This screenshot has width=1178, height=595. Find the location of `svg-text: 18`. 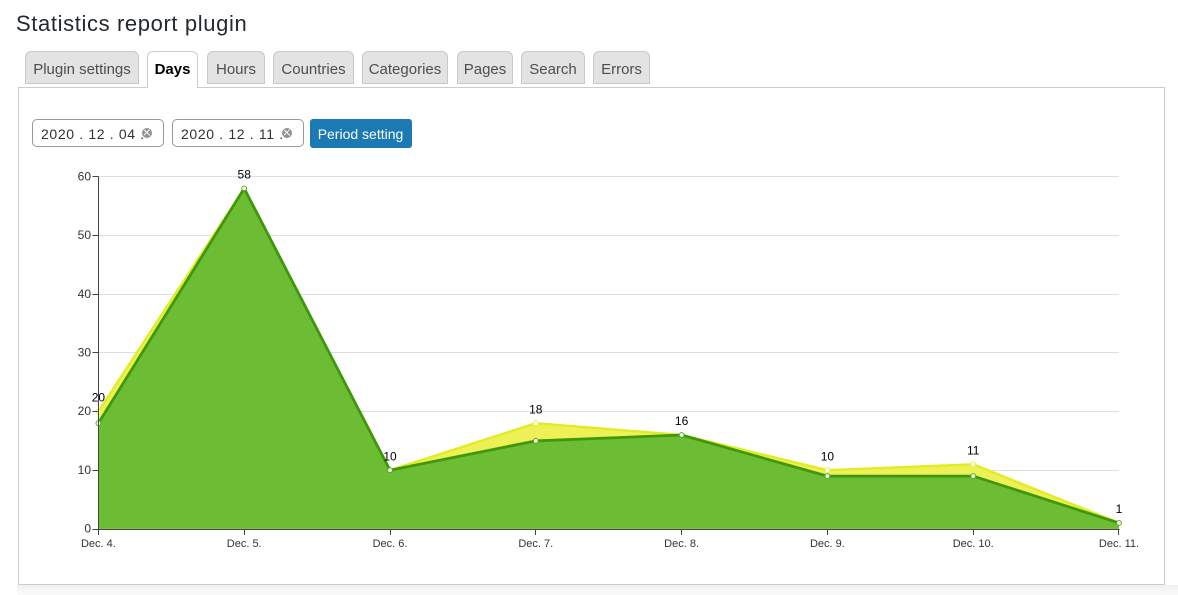

svg-text: 18 is located at coordinates (536, 409).